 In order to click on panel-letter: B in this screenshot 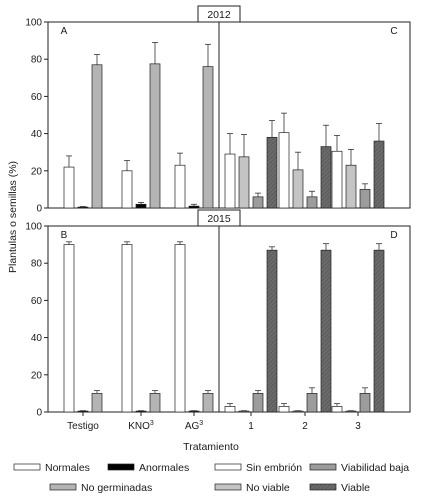, I will do `click(64, 235)`.